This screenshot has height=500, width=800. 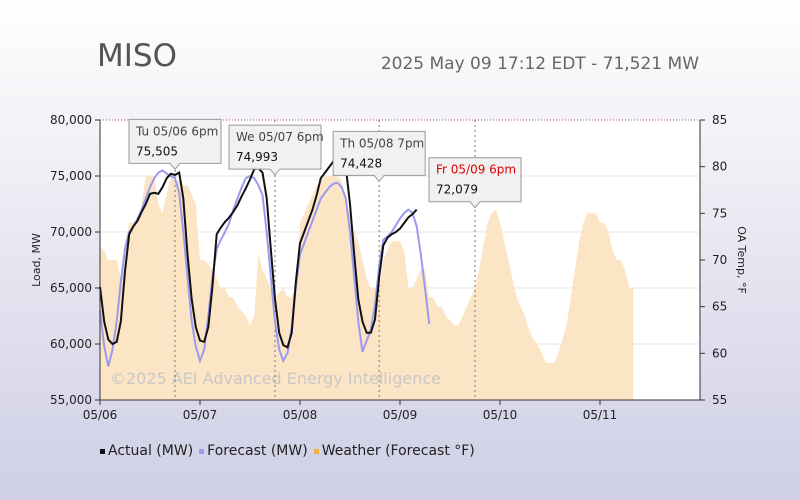 I want to click on peak-tooltip: Tu 05/06 6pm 75,505, so click(x=175, y=144).